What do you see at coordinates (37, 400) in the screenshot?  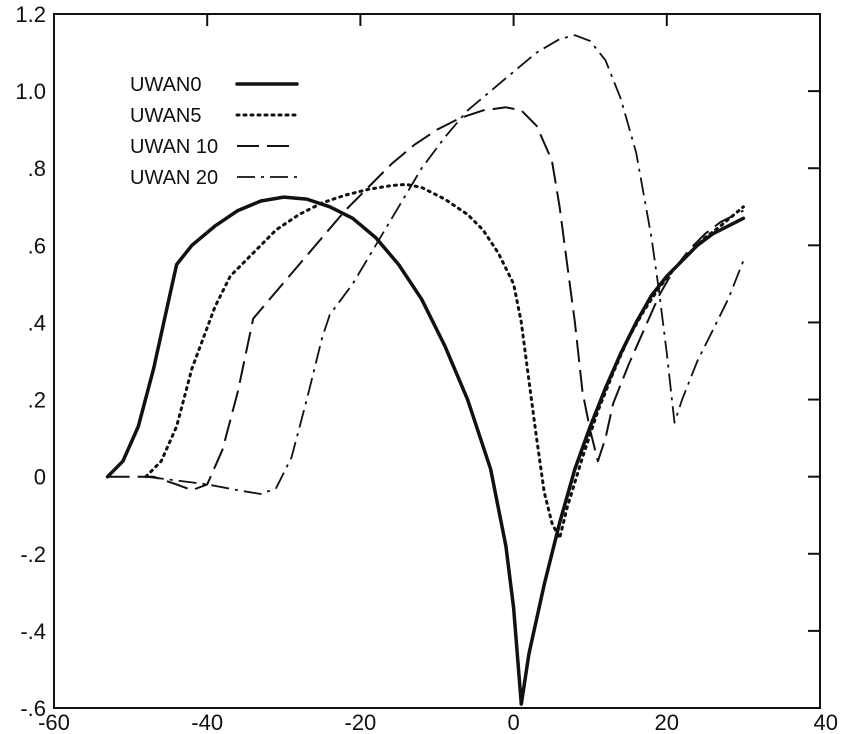 I see `y-tick-label: .2` at bounding box center [37, 400].